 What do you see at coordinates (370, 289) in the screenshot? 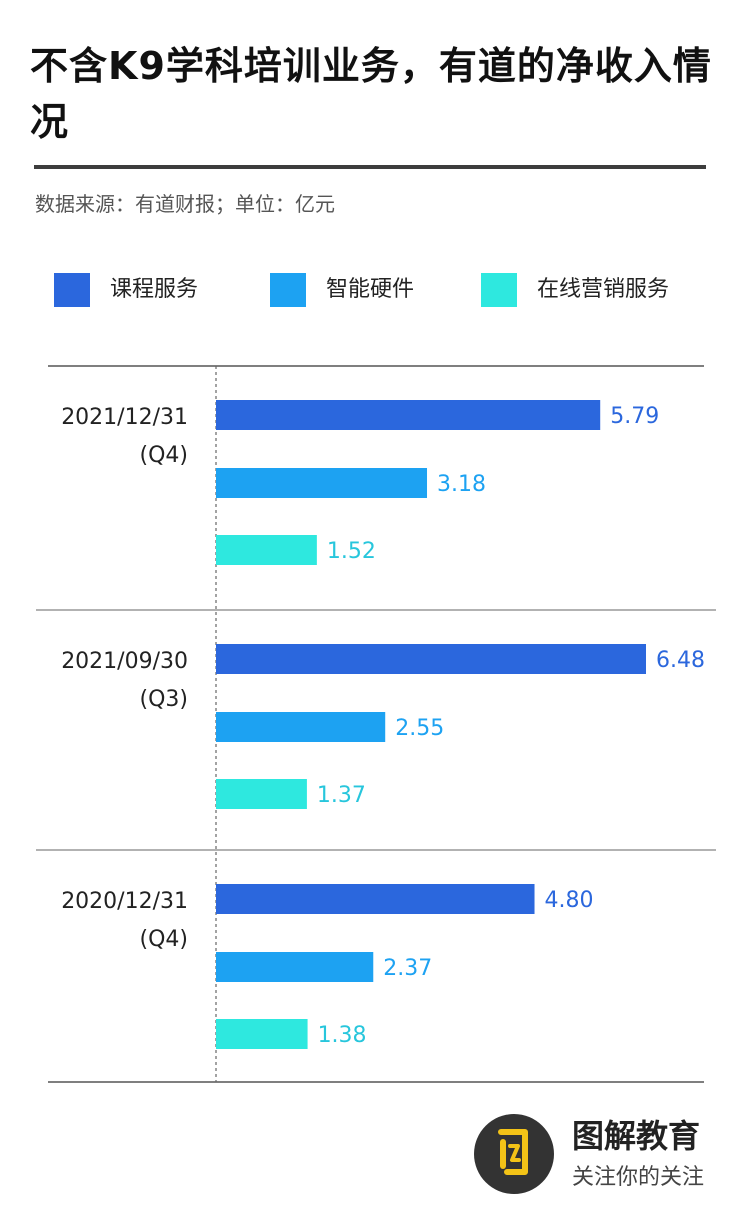
I see `legend-label-smart-devices: 智能硬件` at bounding box center [370, 289].